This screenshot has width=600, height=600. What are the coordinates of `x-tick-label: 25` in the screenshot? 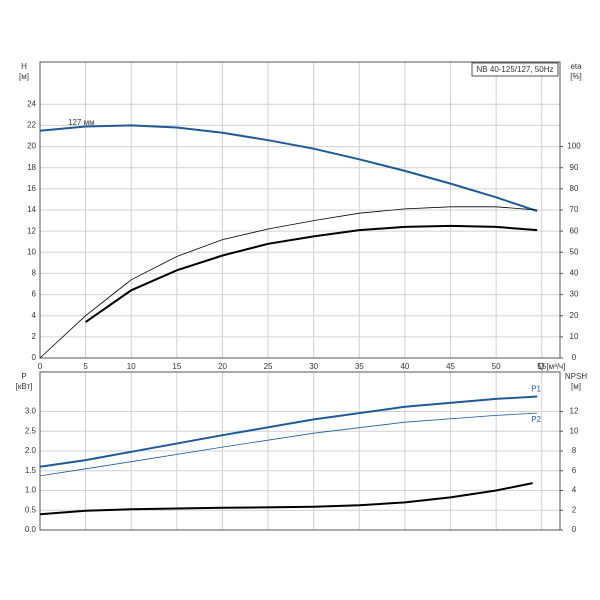 It's located at (268, 366).